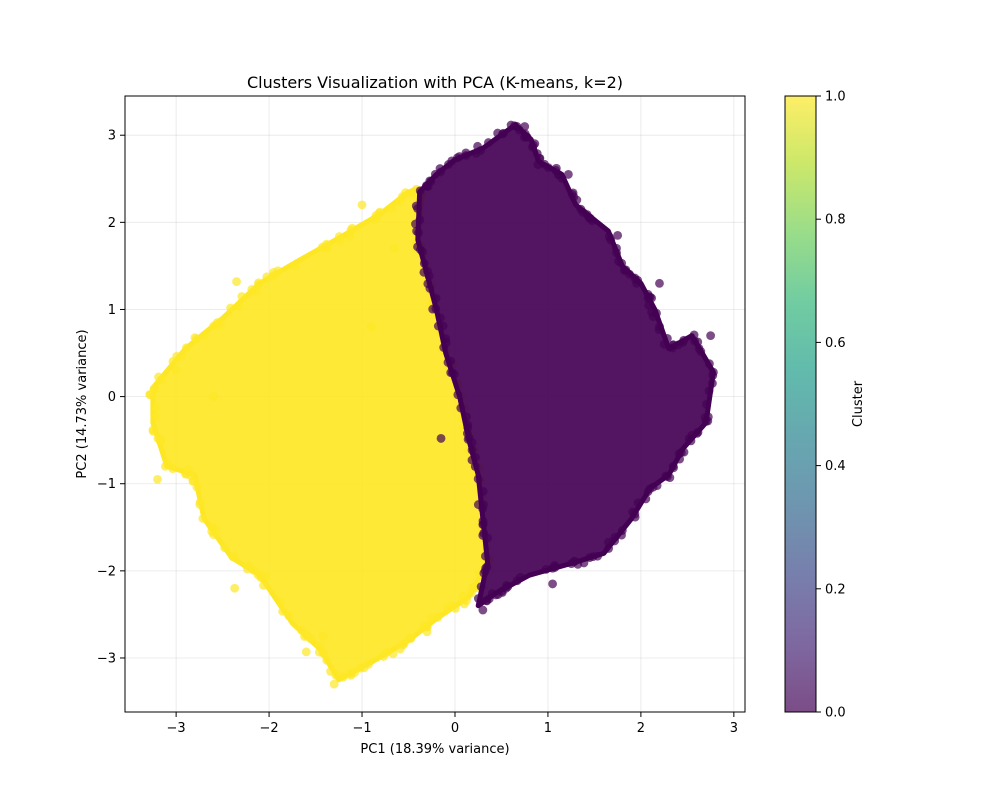  I want to click on y-axis: −3 −2 −1 0 1 2 3, so click(111, 397).